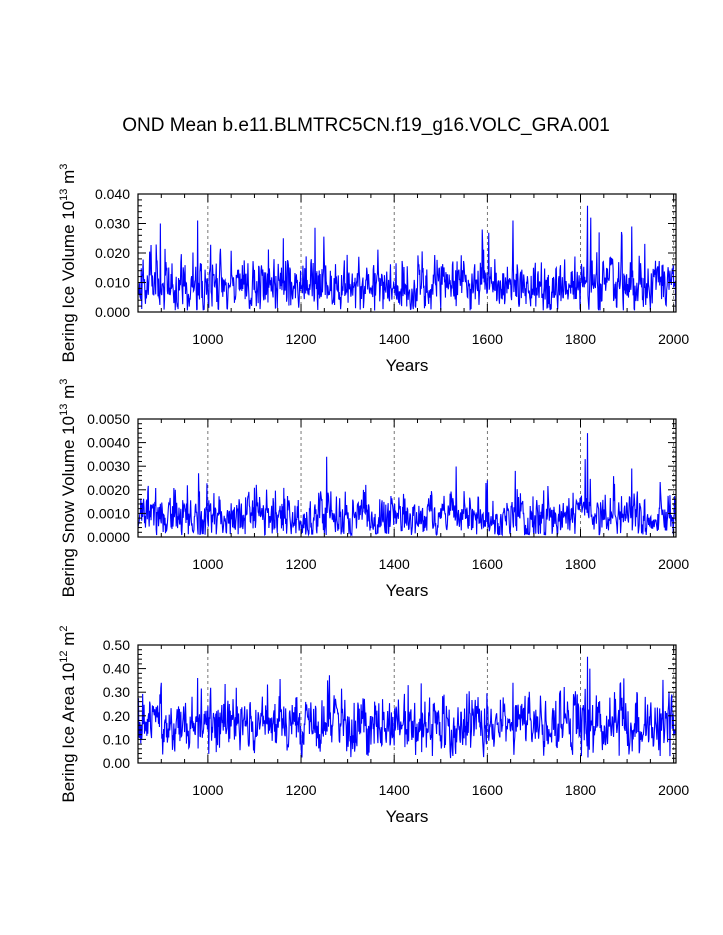 This screenshot has height=935, width=723. I want to click on y-tick-label: 0.030, so click(112, 224).